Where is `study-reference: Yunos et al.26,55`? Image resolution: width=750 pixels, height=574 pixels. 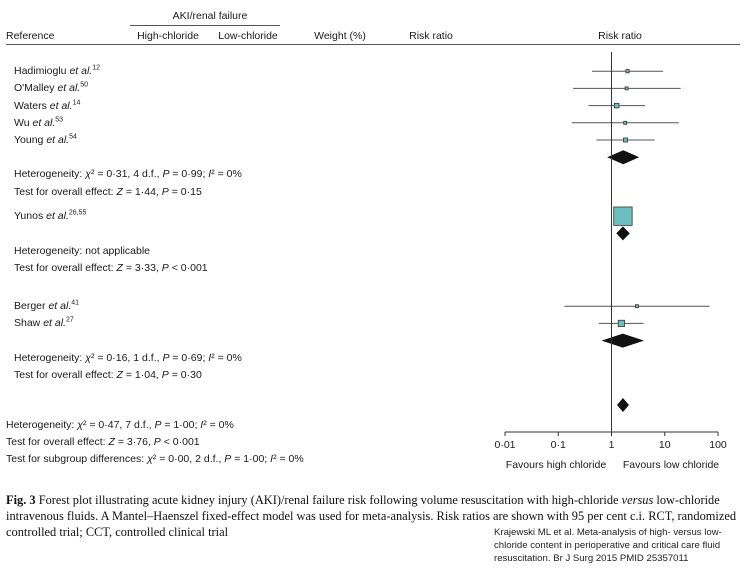
study-reference: Yunos et al.26,55 is located at coordinates (50, 216).